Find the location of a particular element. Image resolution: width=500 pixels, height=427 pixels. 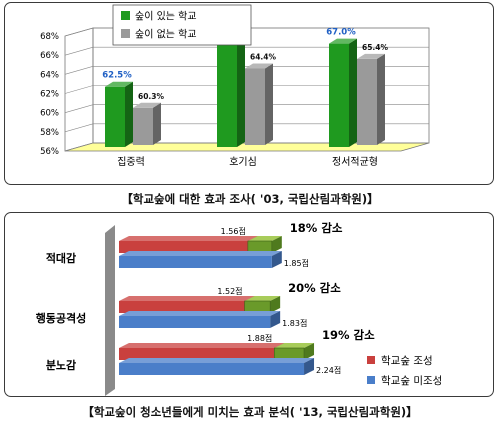

reduction-label: 20% 감소 is located at coordinates (314, 288).